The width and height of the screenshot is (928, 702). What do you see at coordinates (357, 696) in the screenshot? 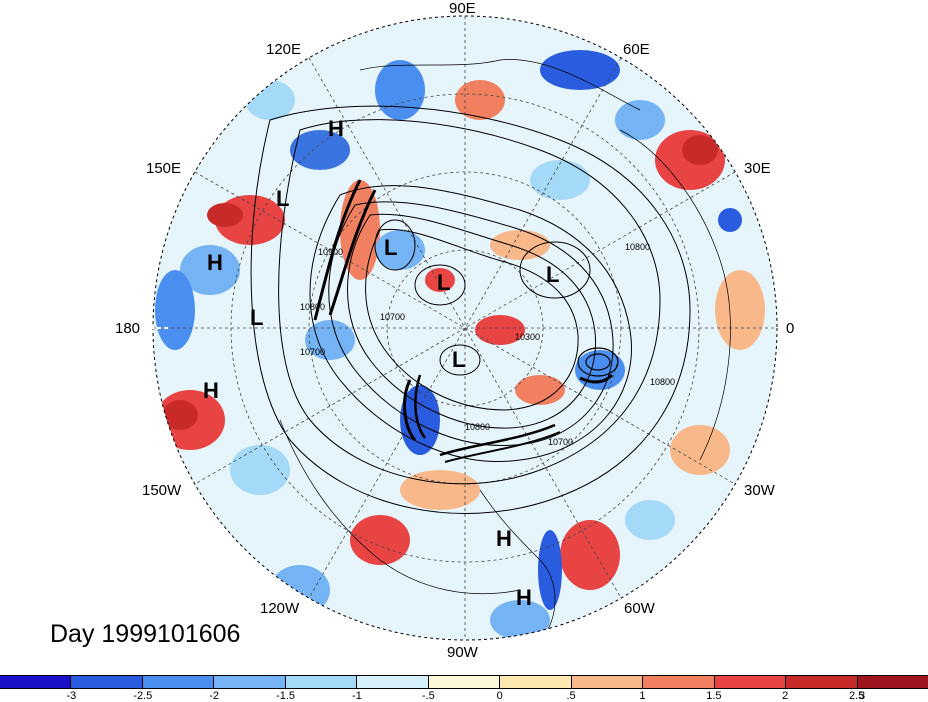
I see `colorbar-tick-label: -1` at bounding box center [357, 696].